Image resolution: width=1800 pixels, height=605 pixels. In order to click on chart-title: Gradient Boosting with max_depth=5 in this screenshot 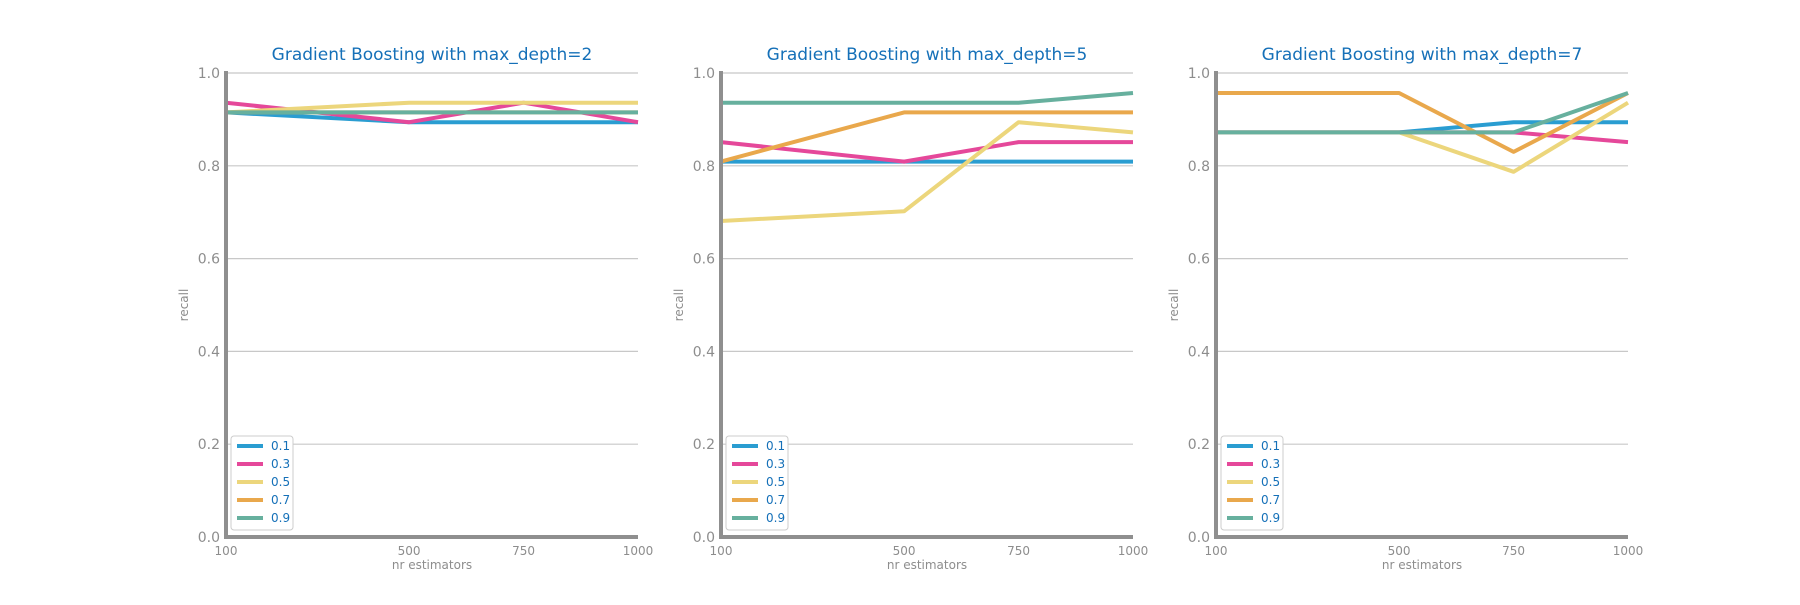, I will do `click(927, 55)`.